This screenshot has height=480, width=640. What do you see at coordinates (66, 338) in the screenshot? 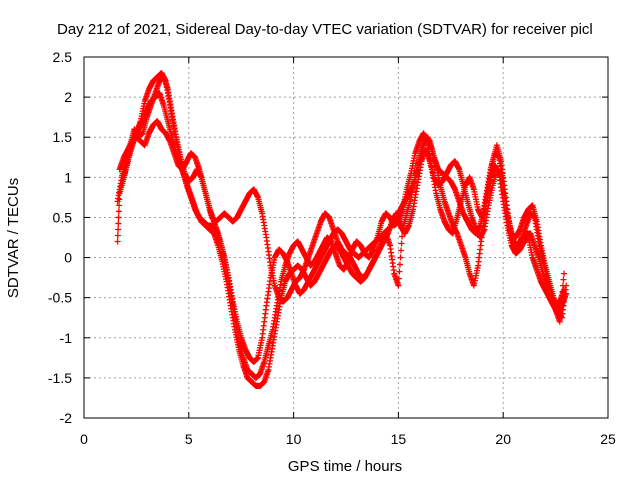
I see `y-tick-label: -1` at bounding box center [66, 338].